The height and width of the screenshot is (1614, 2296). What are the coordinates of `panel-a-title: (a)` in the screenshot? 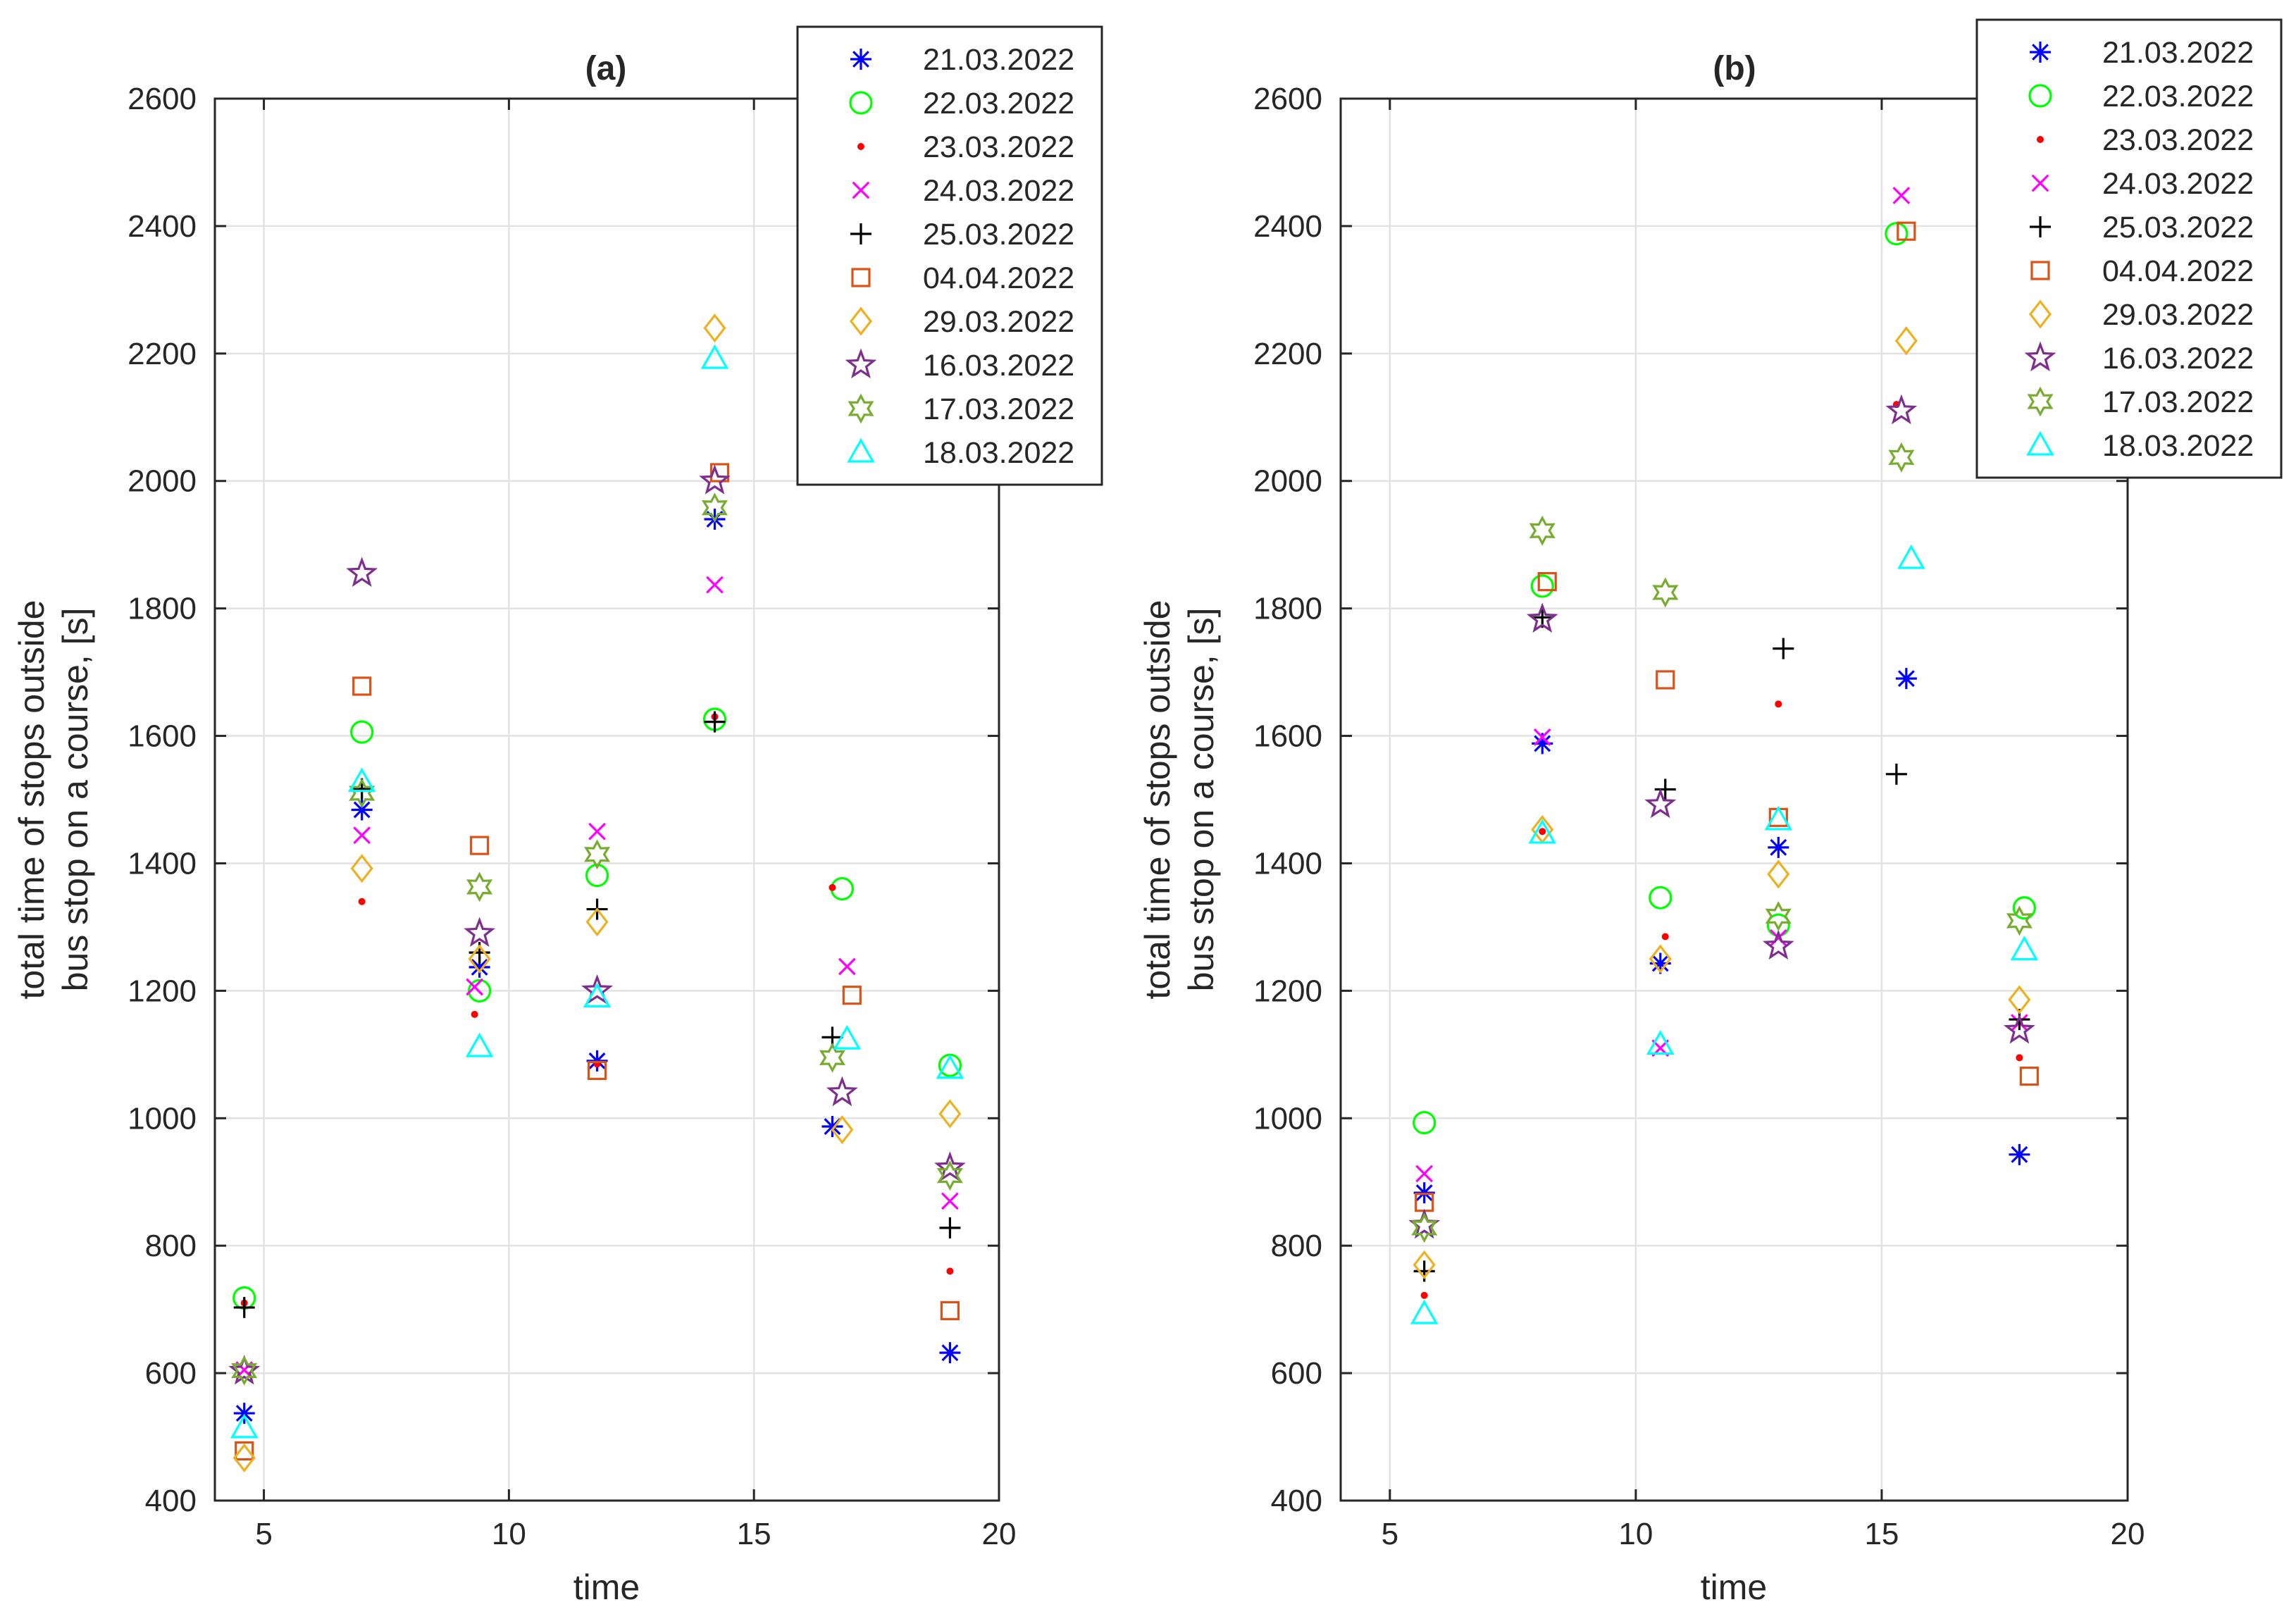 It's located at (606, 68).